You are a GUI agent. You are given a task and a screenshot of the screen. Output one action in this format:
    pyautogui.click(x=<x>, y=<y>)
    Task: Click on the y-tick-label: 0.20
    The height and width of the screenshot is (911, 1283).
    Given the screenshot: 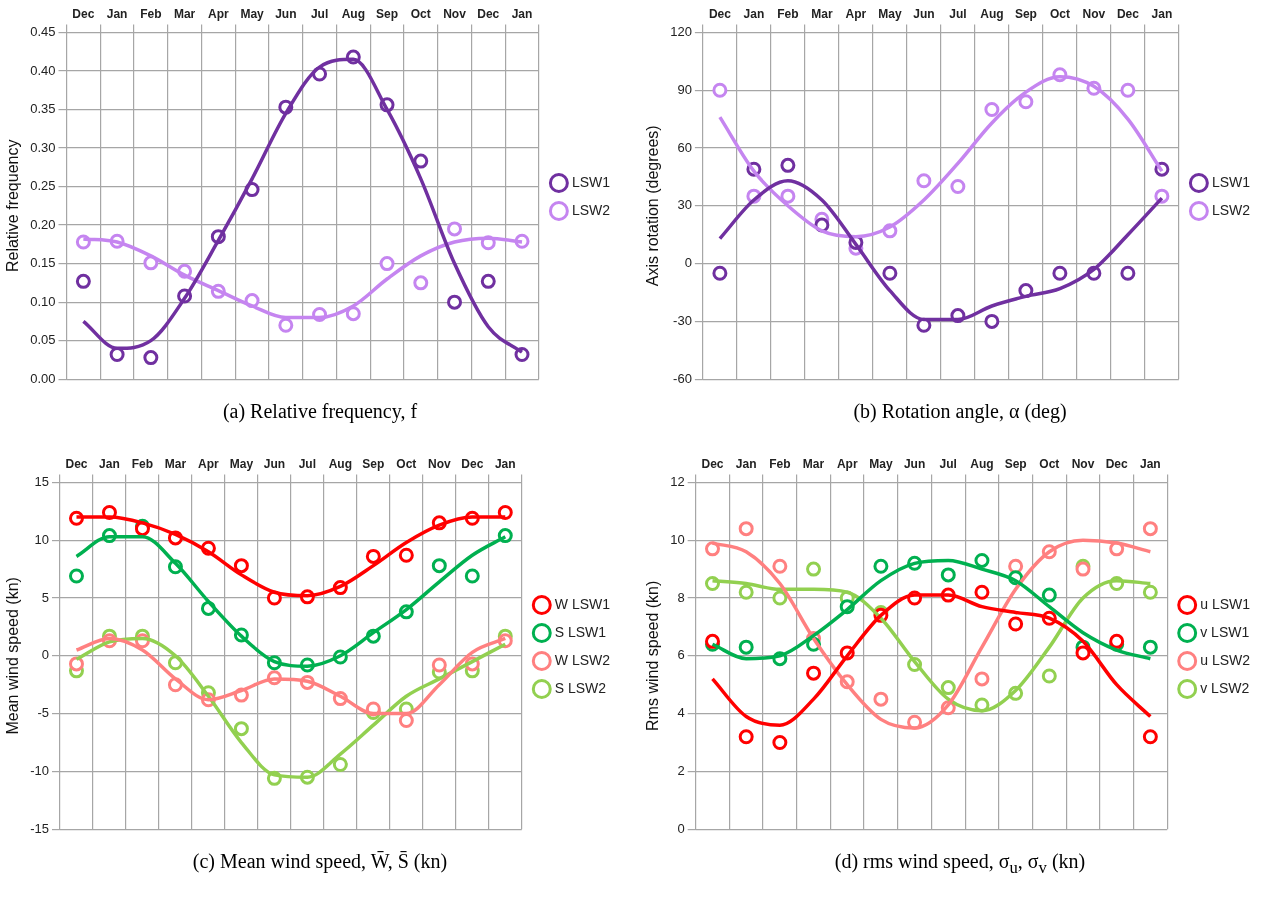 What is the action you would take?
    pyautogui.click(x=43, y=224)
    